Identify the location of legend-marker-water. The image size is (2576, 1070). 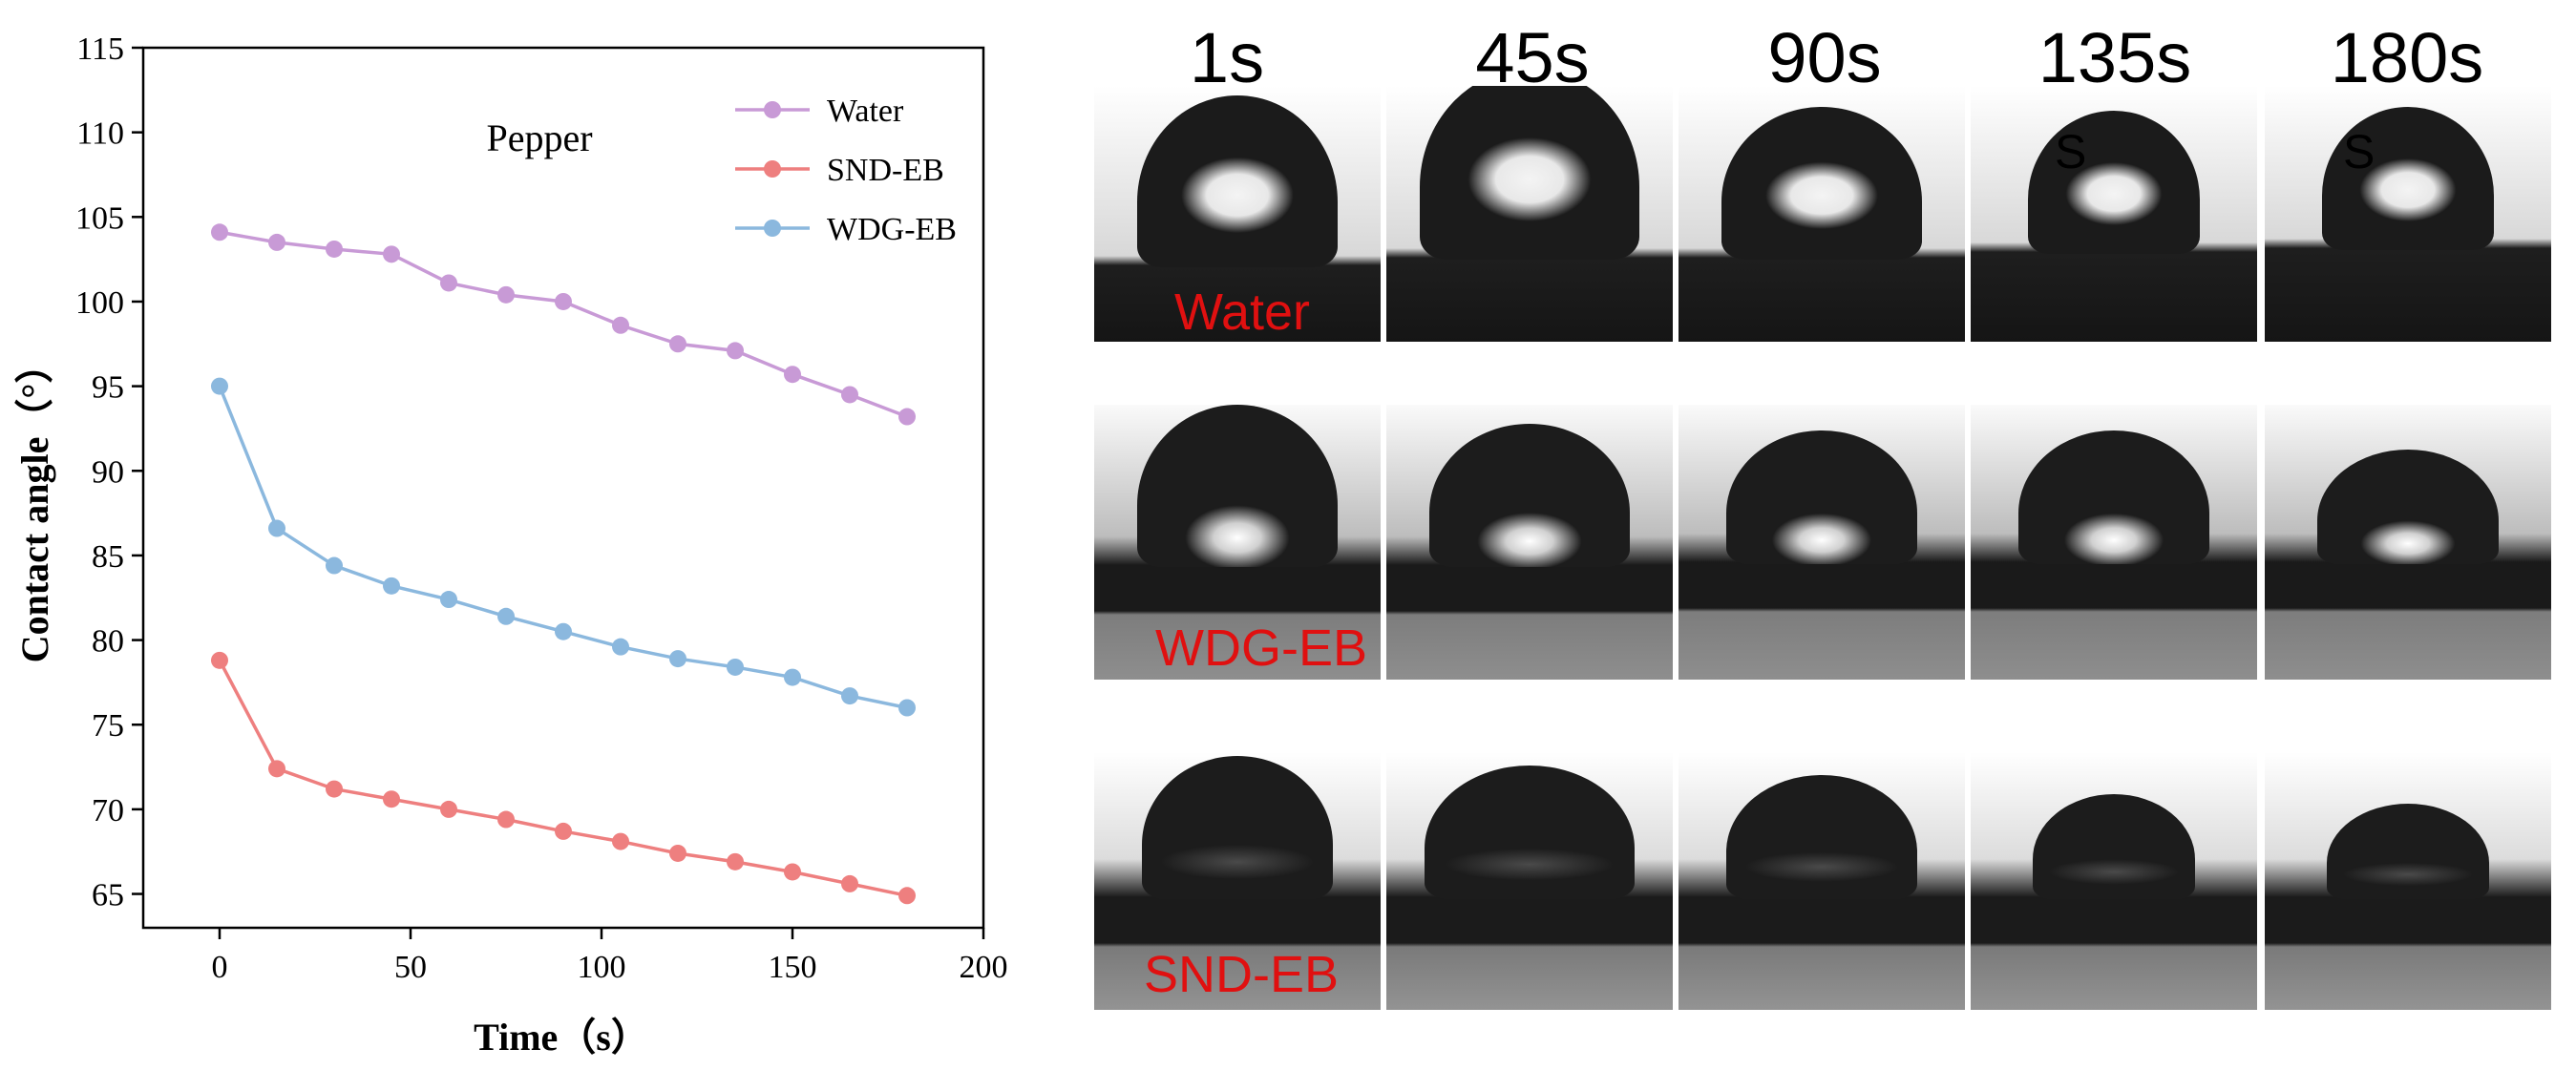
(772, 109).